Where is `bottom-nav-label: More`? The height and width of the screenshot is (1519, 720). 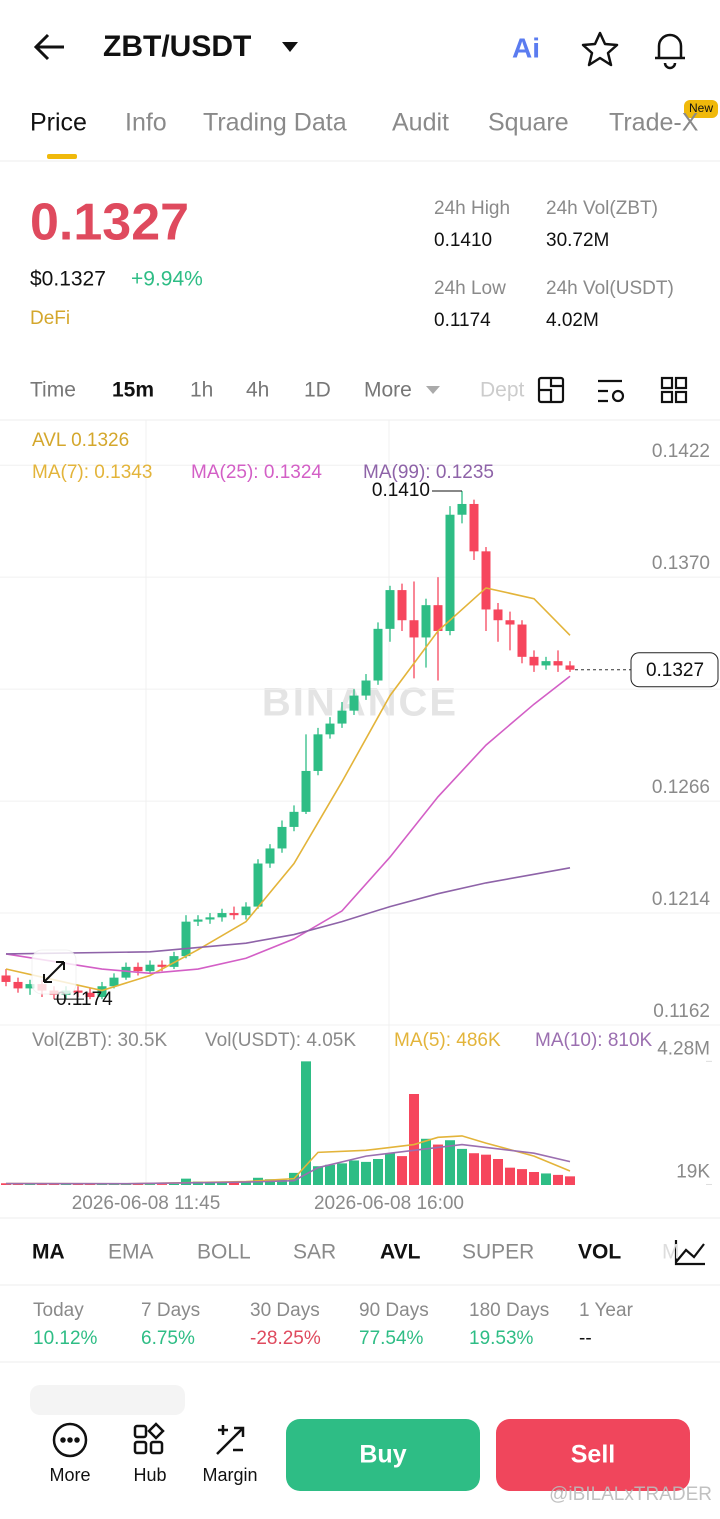
bottom-nav-label: More is located at coordinates (69, 1475).